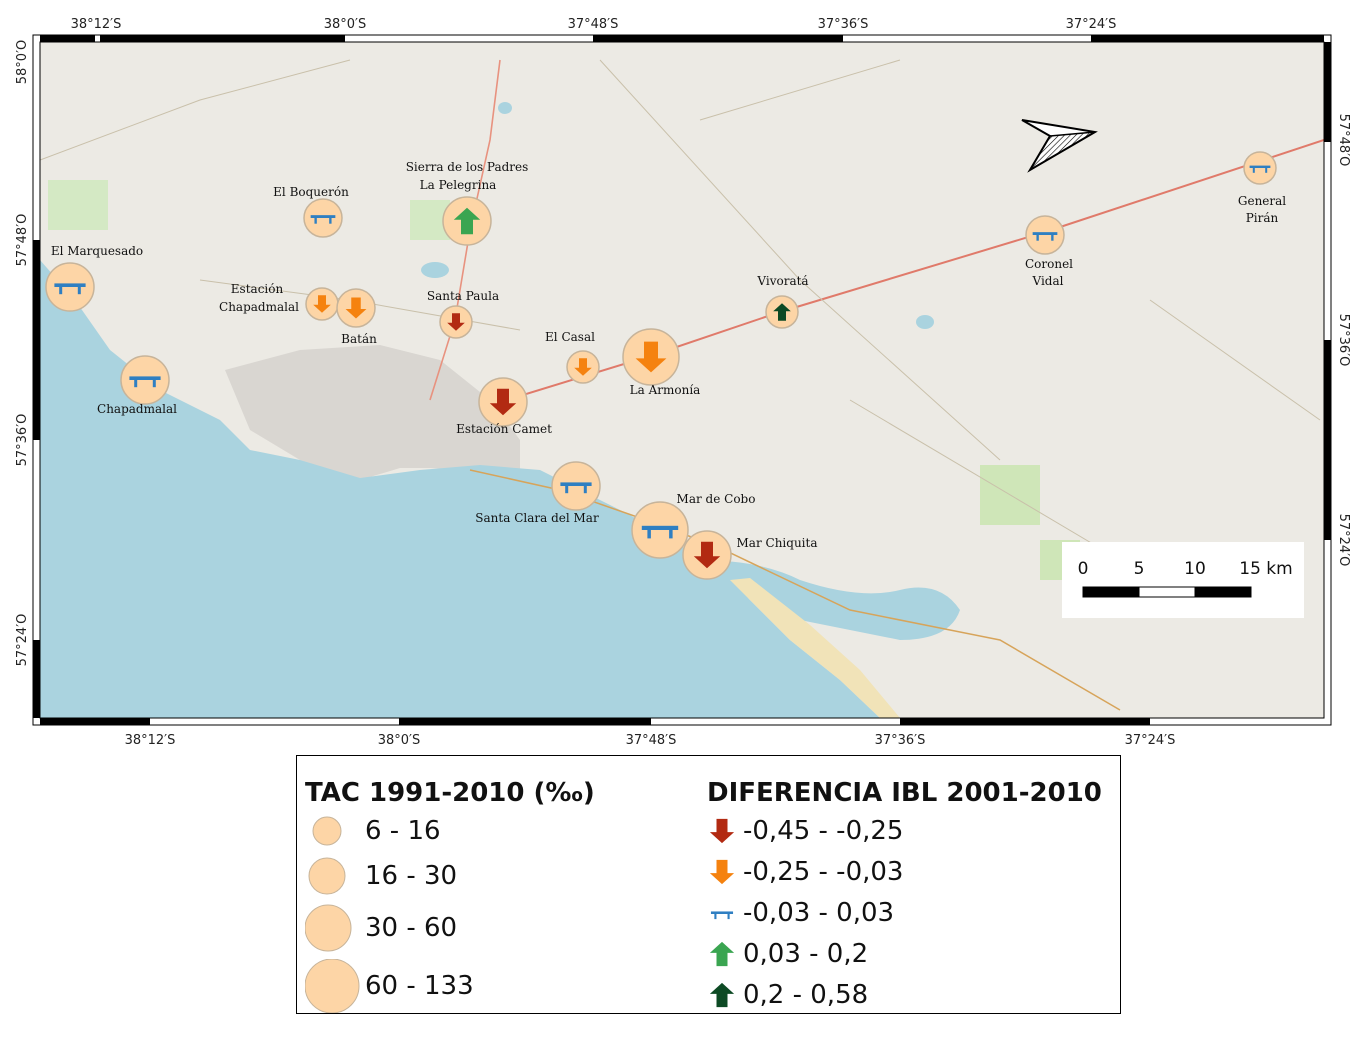 The image size is (1364, 1042). I want to click on place-label: Mar Chiquita, so click(777, 543).